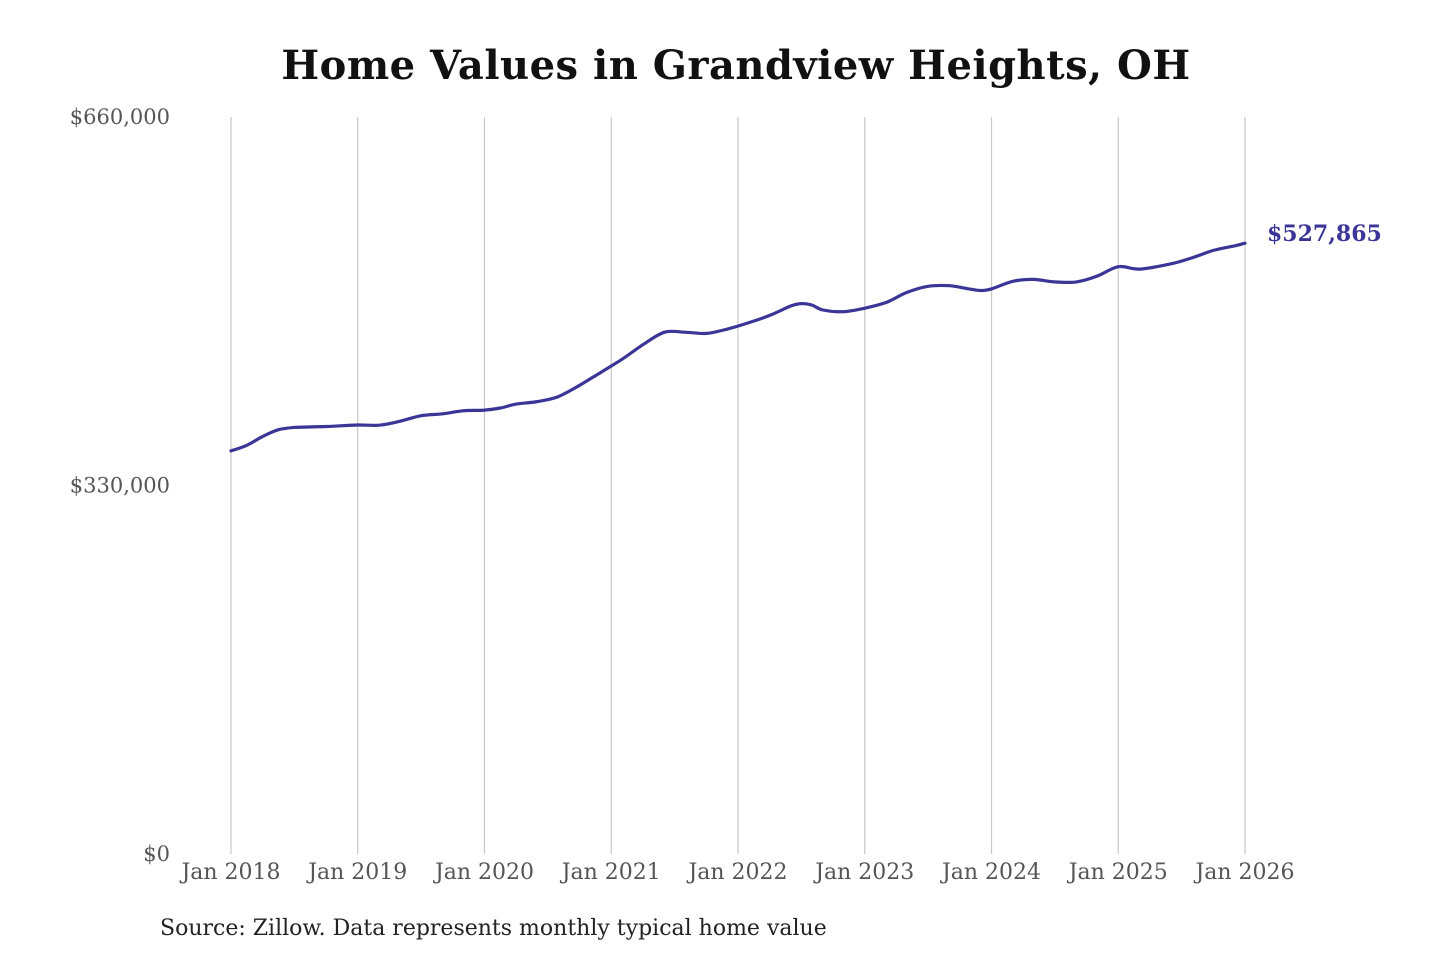 The image size is (1440, 960). What do you see at coordinates (229, 872) in the screenshot?
I see `x-tick-label: Jan 2018` at bounding box center [229, 872].